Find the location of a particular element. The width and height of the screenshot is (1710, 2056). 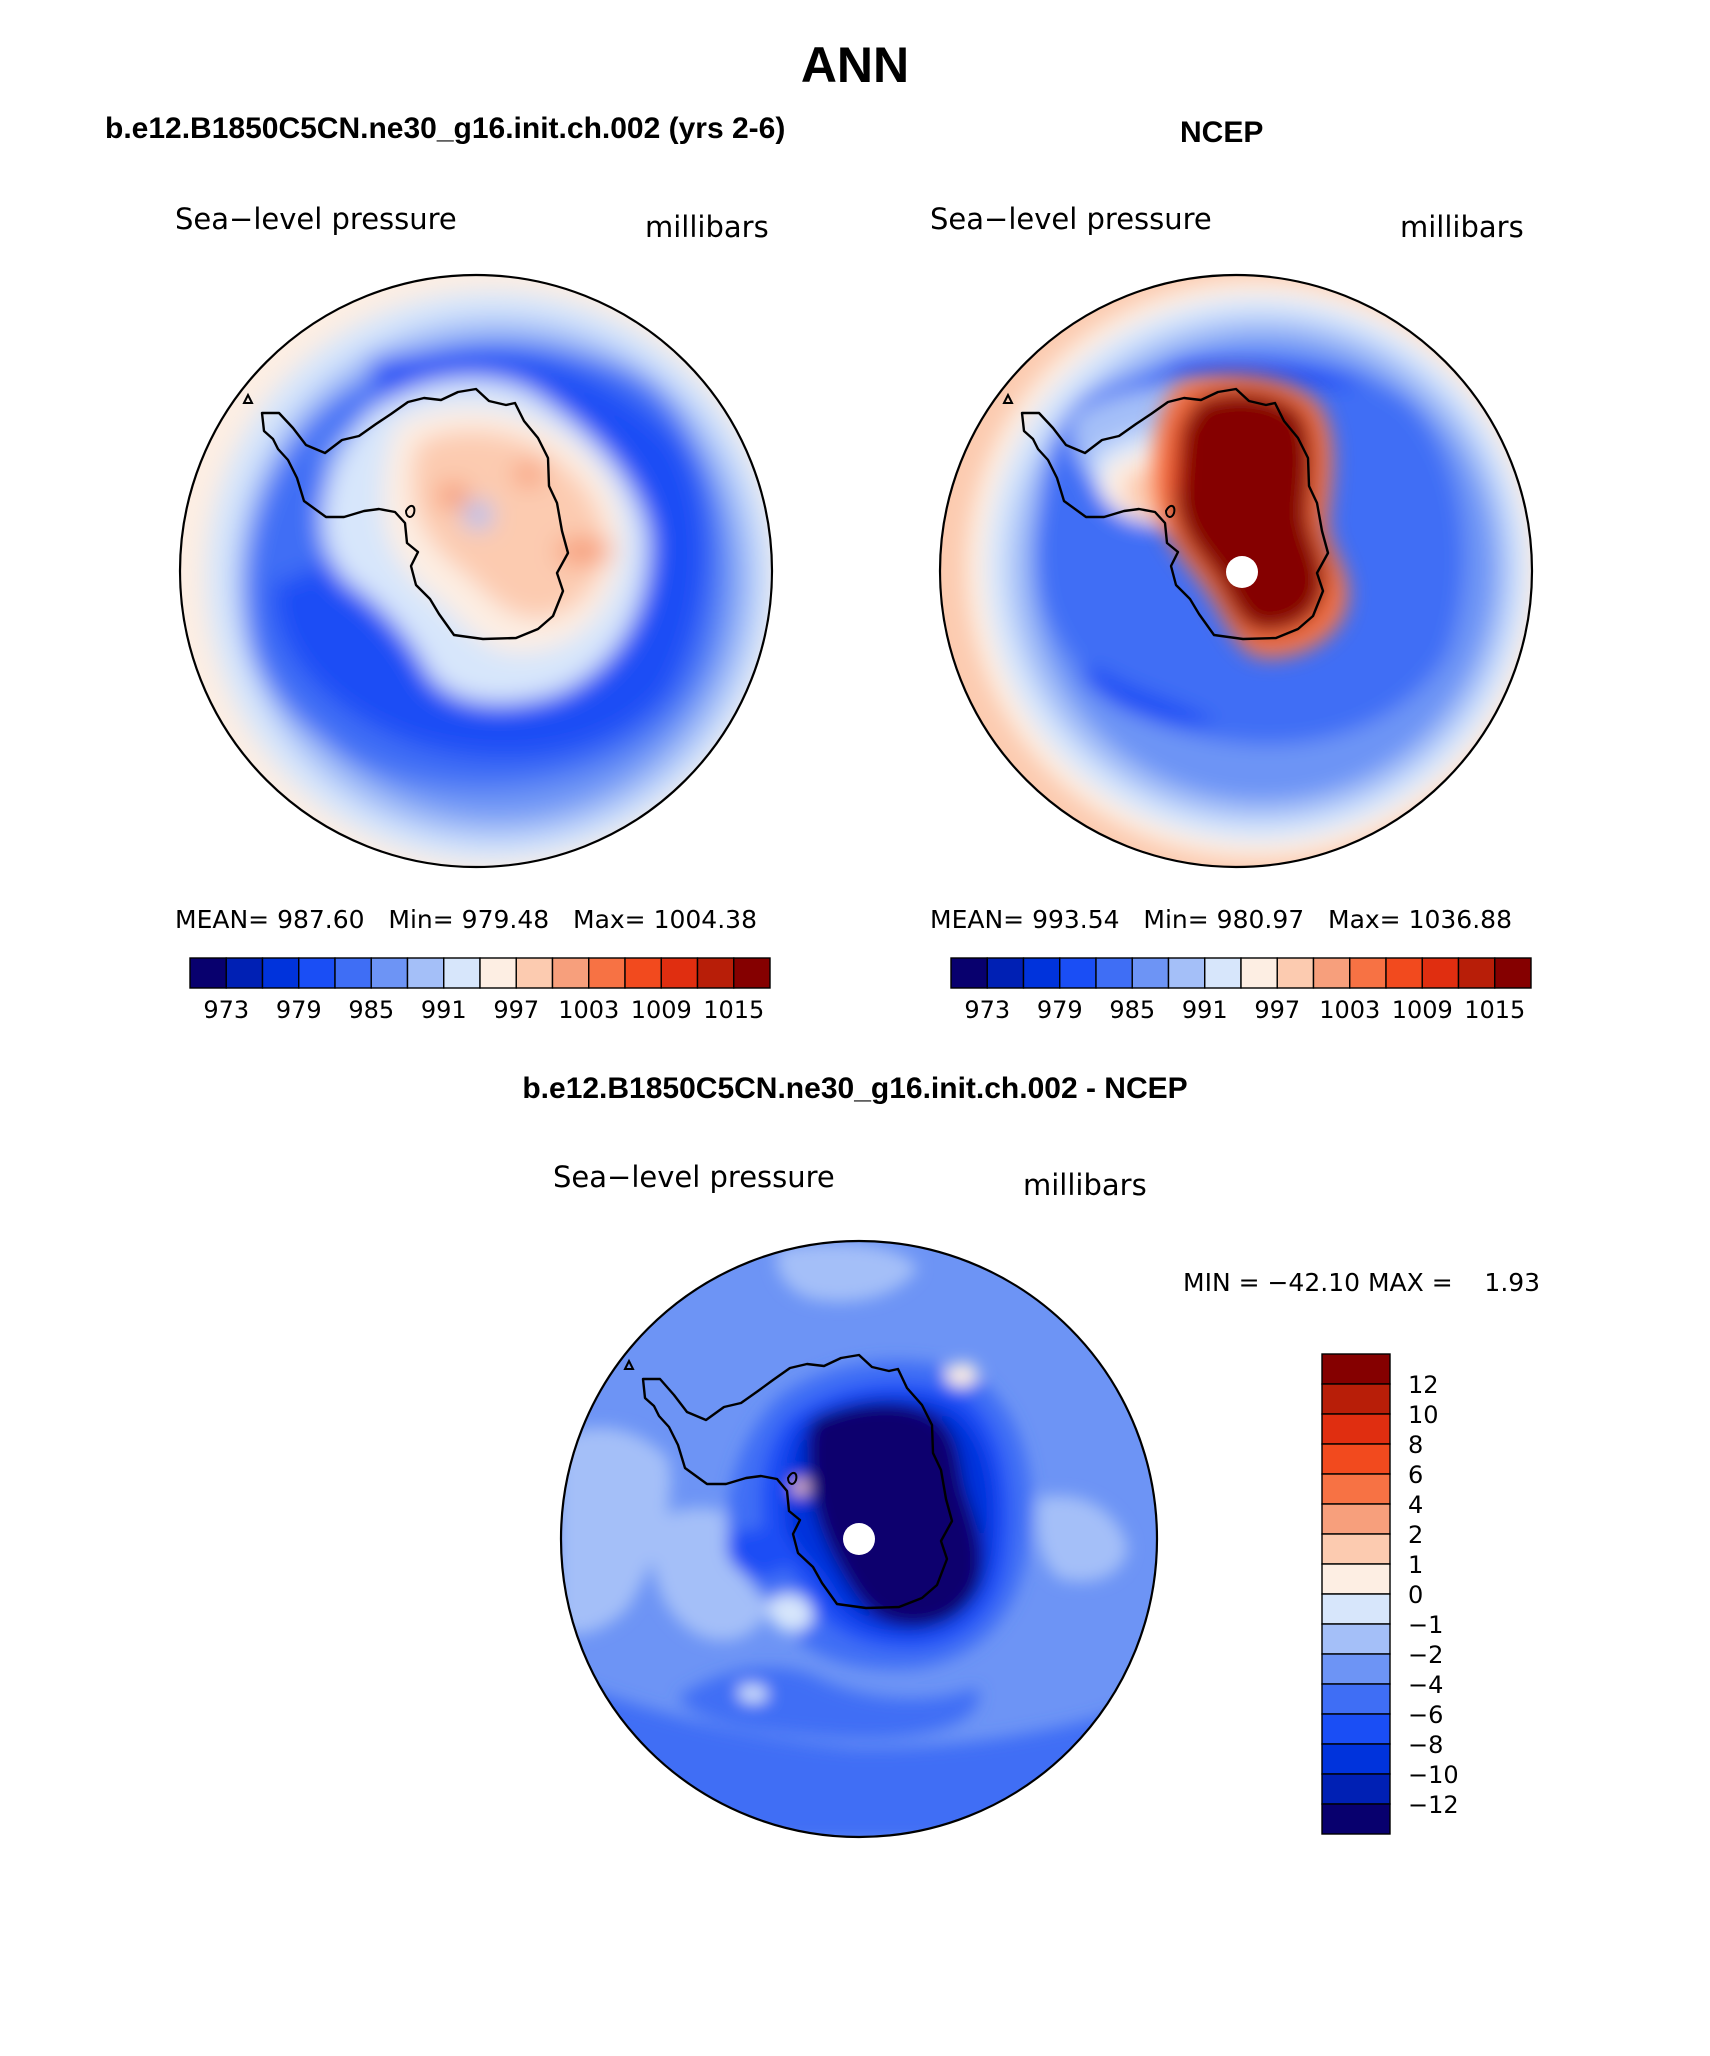

obs-colorbar-tick-label: 1009 is located at coordinates (1422, 1010).